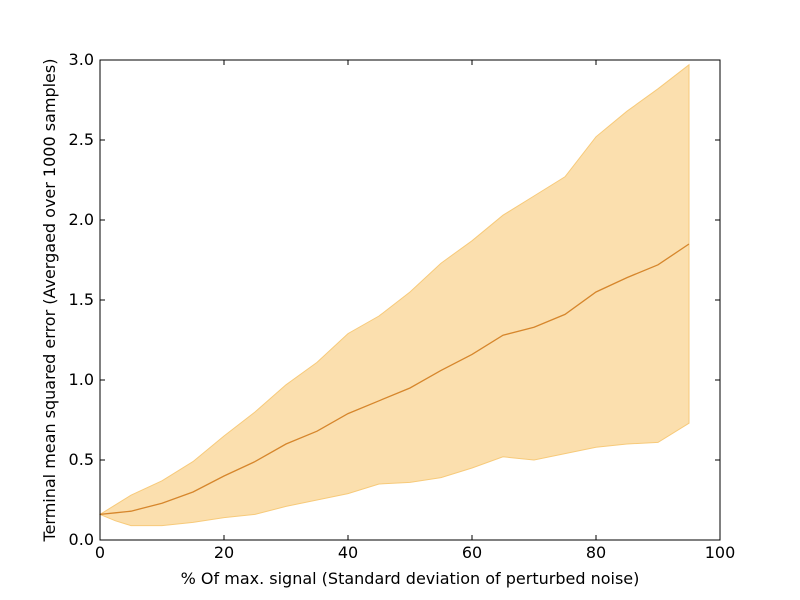  What do you see at coordinates (81, 219) in the screenshot?
I see `y-tick-label: 2.0` at bounding box center [81, 219].